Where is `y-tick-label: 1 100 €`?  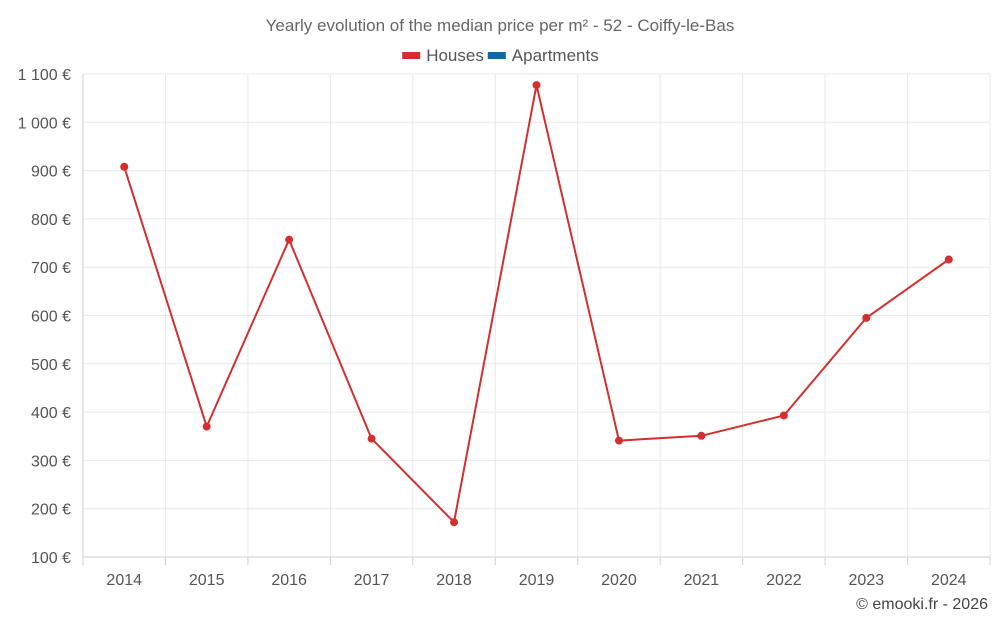 y-tick-label: 1 100 € is located at coordinates (44, 75).